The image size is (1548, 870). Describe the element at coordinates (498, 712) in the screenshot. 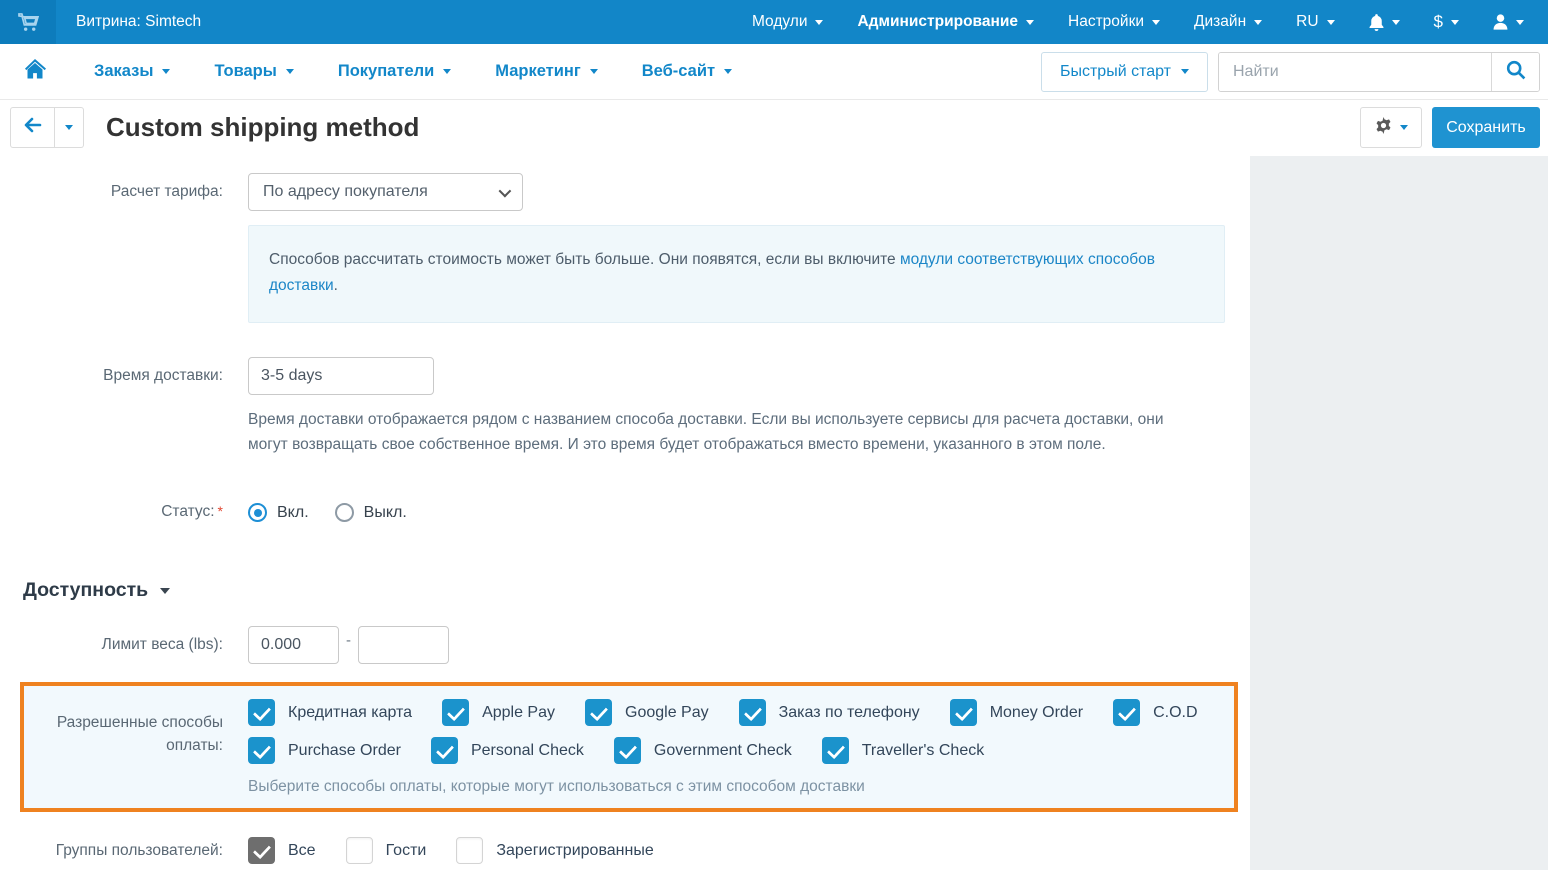

I see `payment-checkbox-apple-pay: Apple Pay` at that location.